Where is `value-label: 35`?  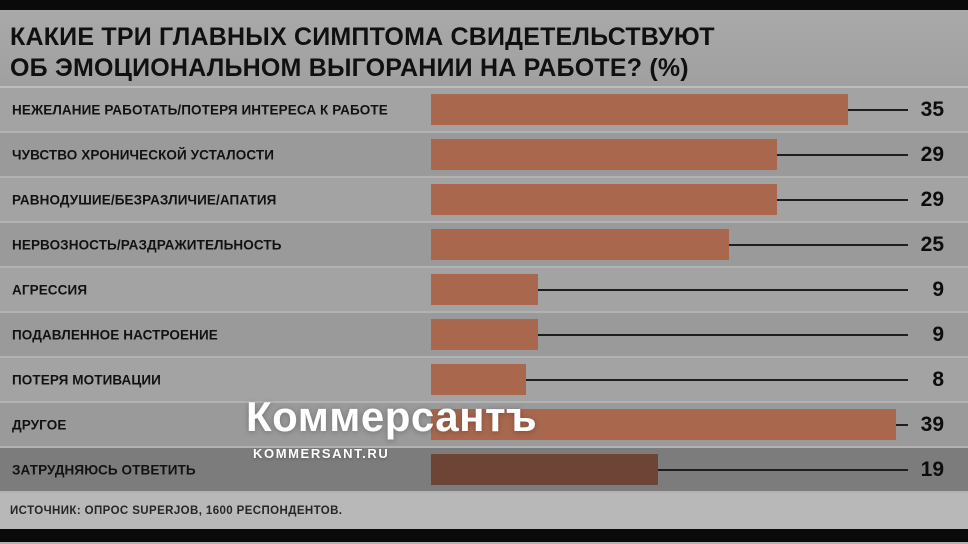 value-label: 35 is located at coordinates (932, 109).